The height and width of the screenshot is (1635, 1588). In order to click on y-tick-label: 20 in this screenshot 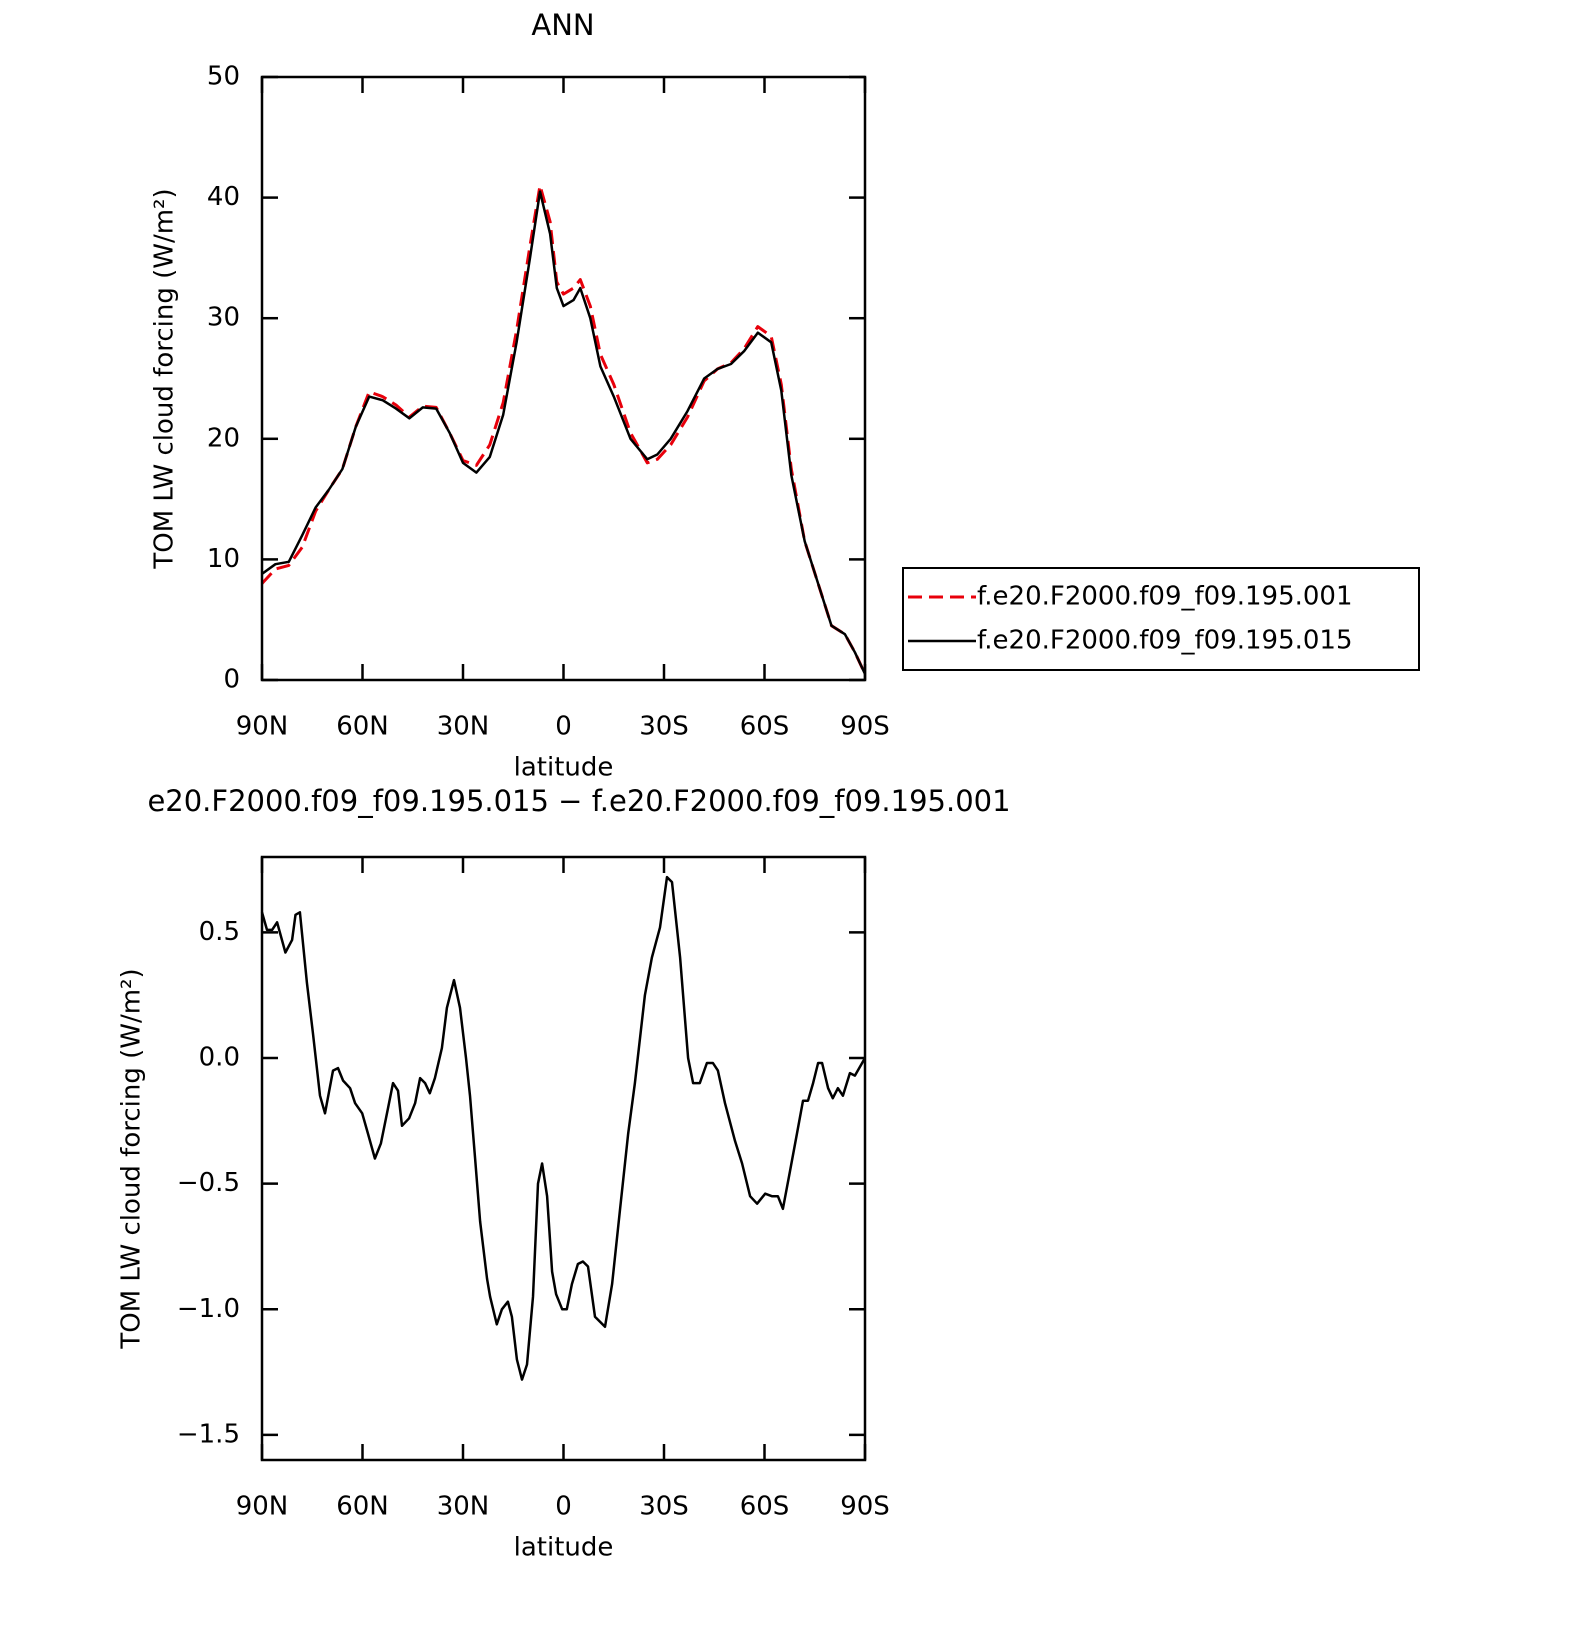, I will do `click(223, 438)`.